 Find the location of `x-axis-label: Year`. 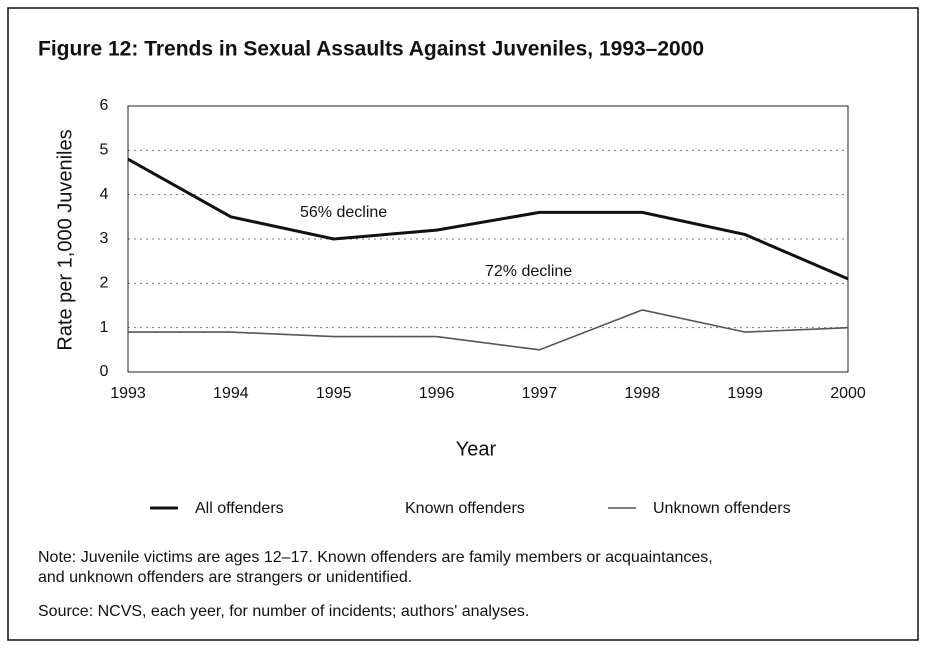

x-axis-label: Year is located at coordinates (476, 449).